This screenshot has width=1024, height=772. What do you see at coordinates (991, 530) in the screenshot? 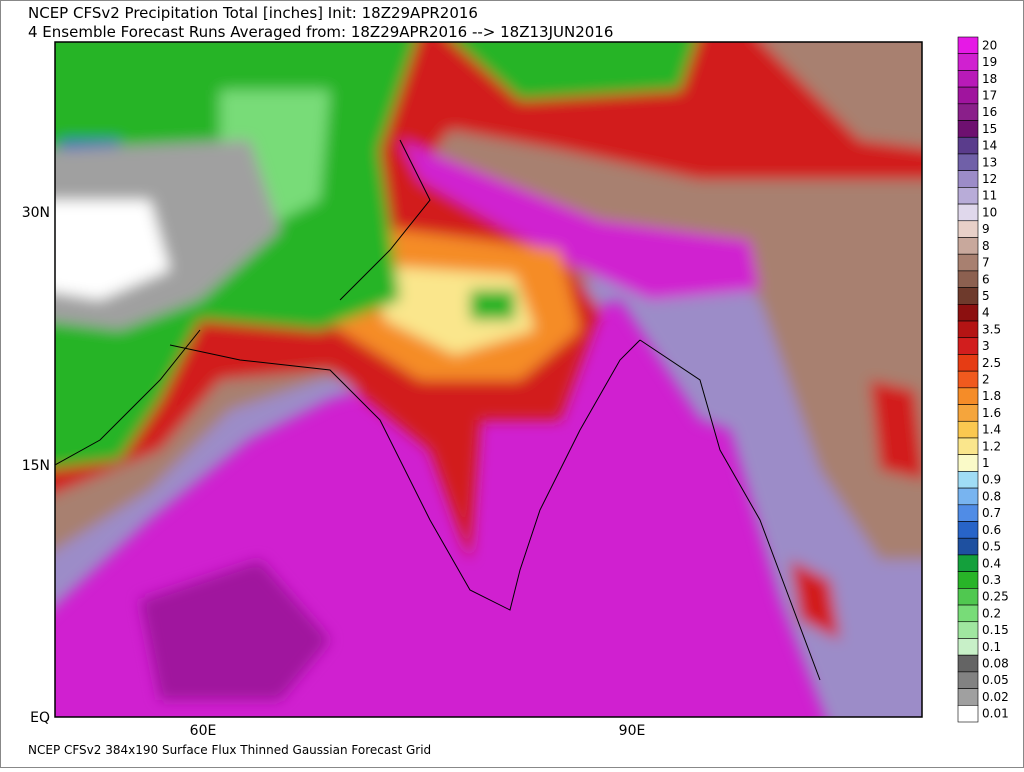
I see `colorbar-label: 0.6` at bounding box center [991, 530].